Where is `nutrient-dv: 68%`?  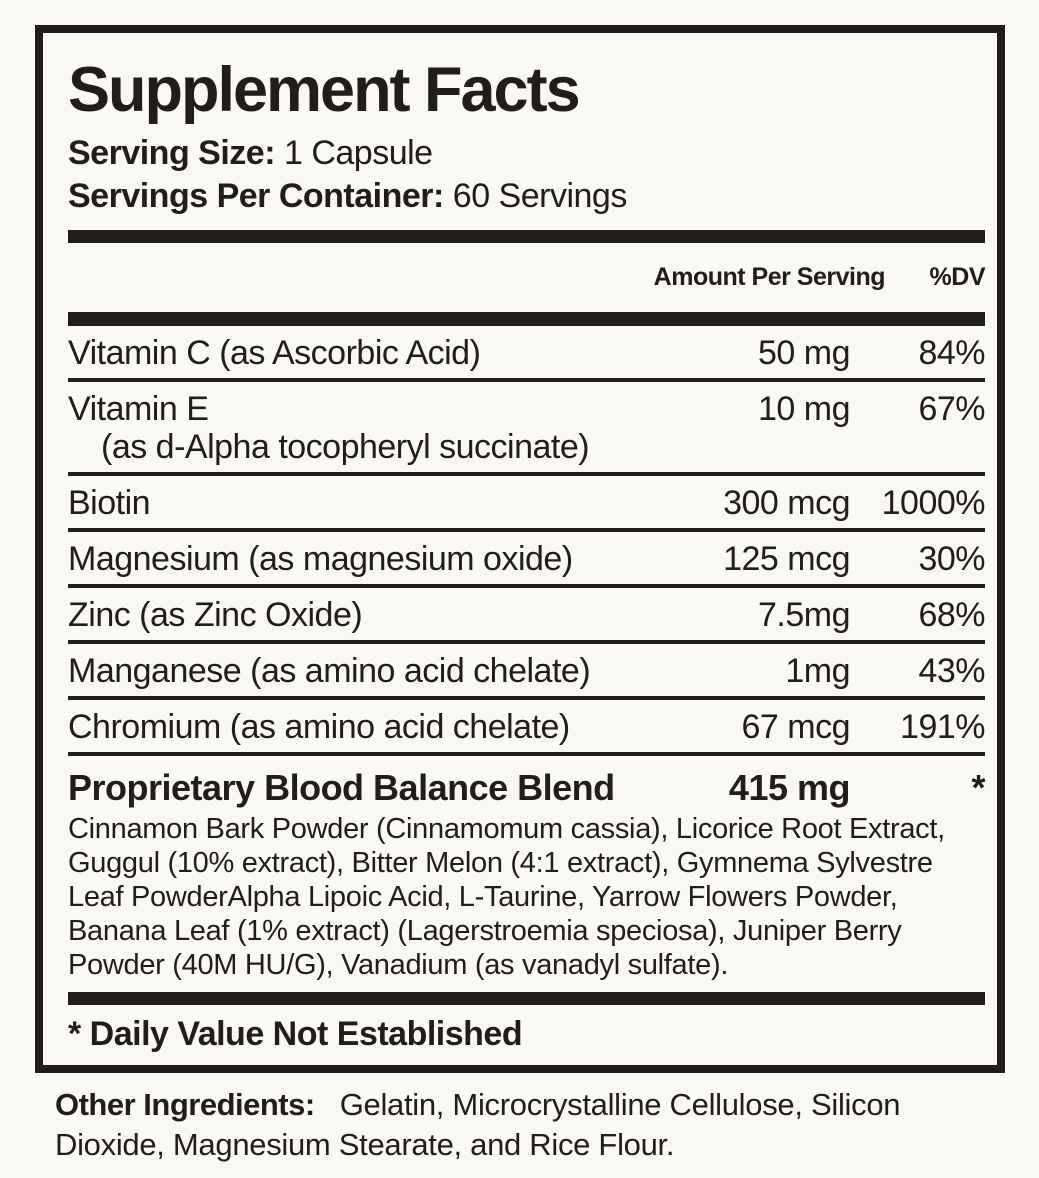
nutrient-dv: 68% is located at coordinates (951, 615).